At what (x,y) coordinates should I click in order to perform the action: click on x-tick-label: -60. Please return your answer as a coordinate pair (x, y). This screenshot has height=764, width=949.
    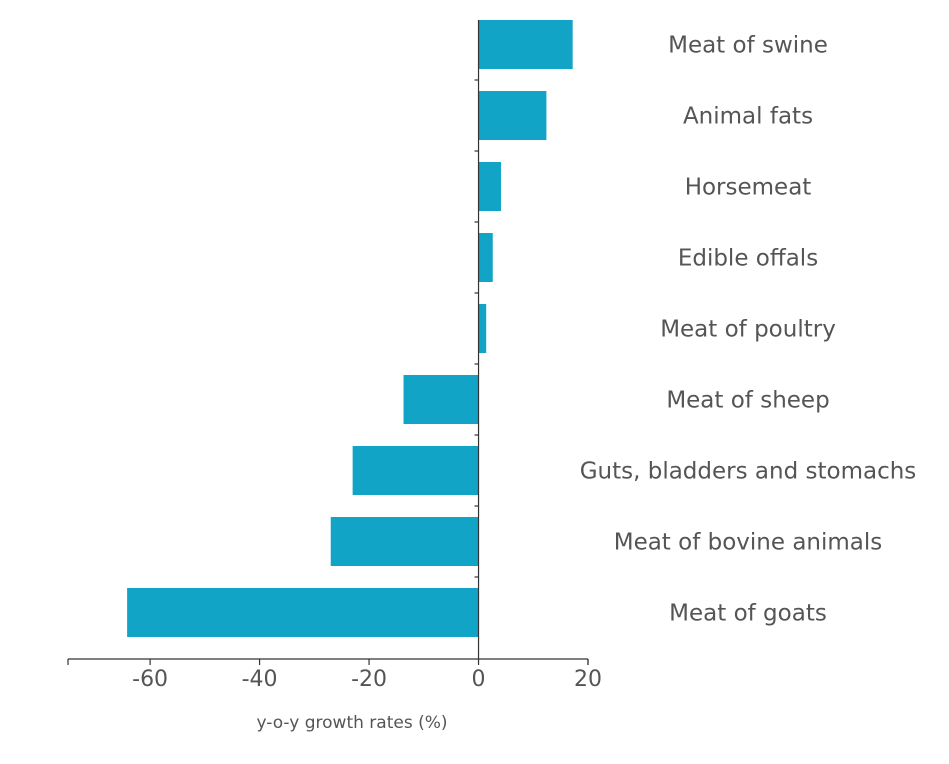
    Looking at the image, I should click on (150, 679).